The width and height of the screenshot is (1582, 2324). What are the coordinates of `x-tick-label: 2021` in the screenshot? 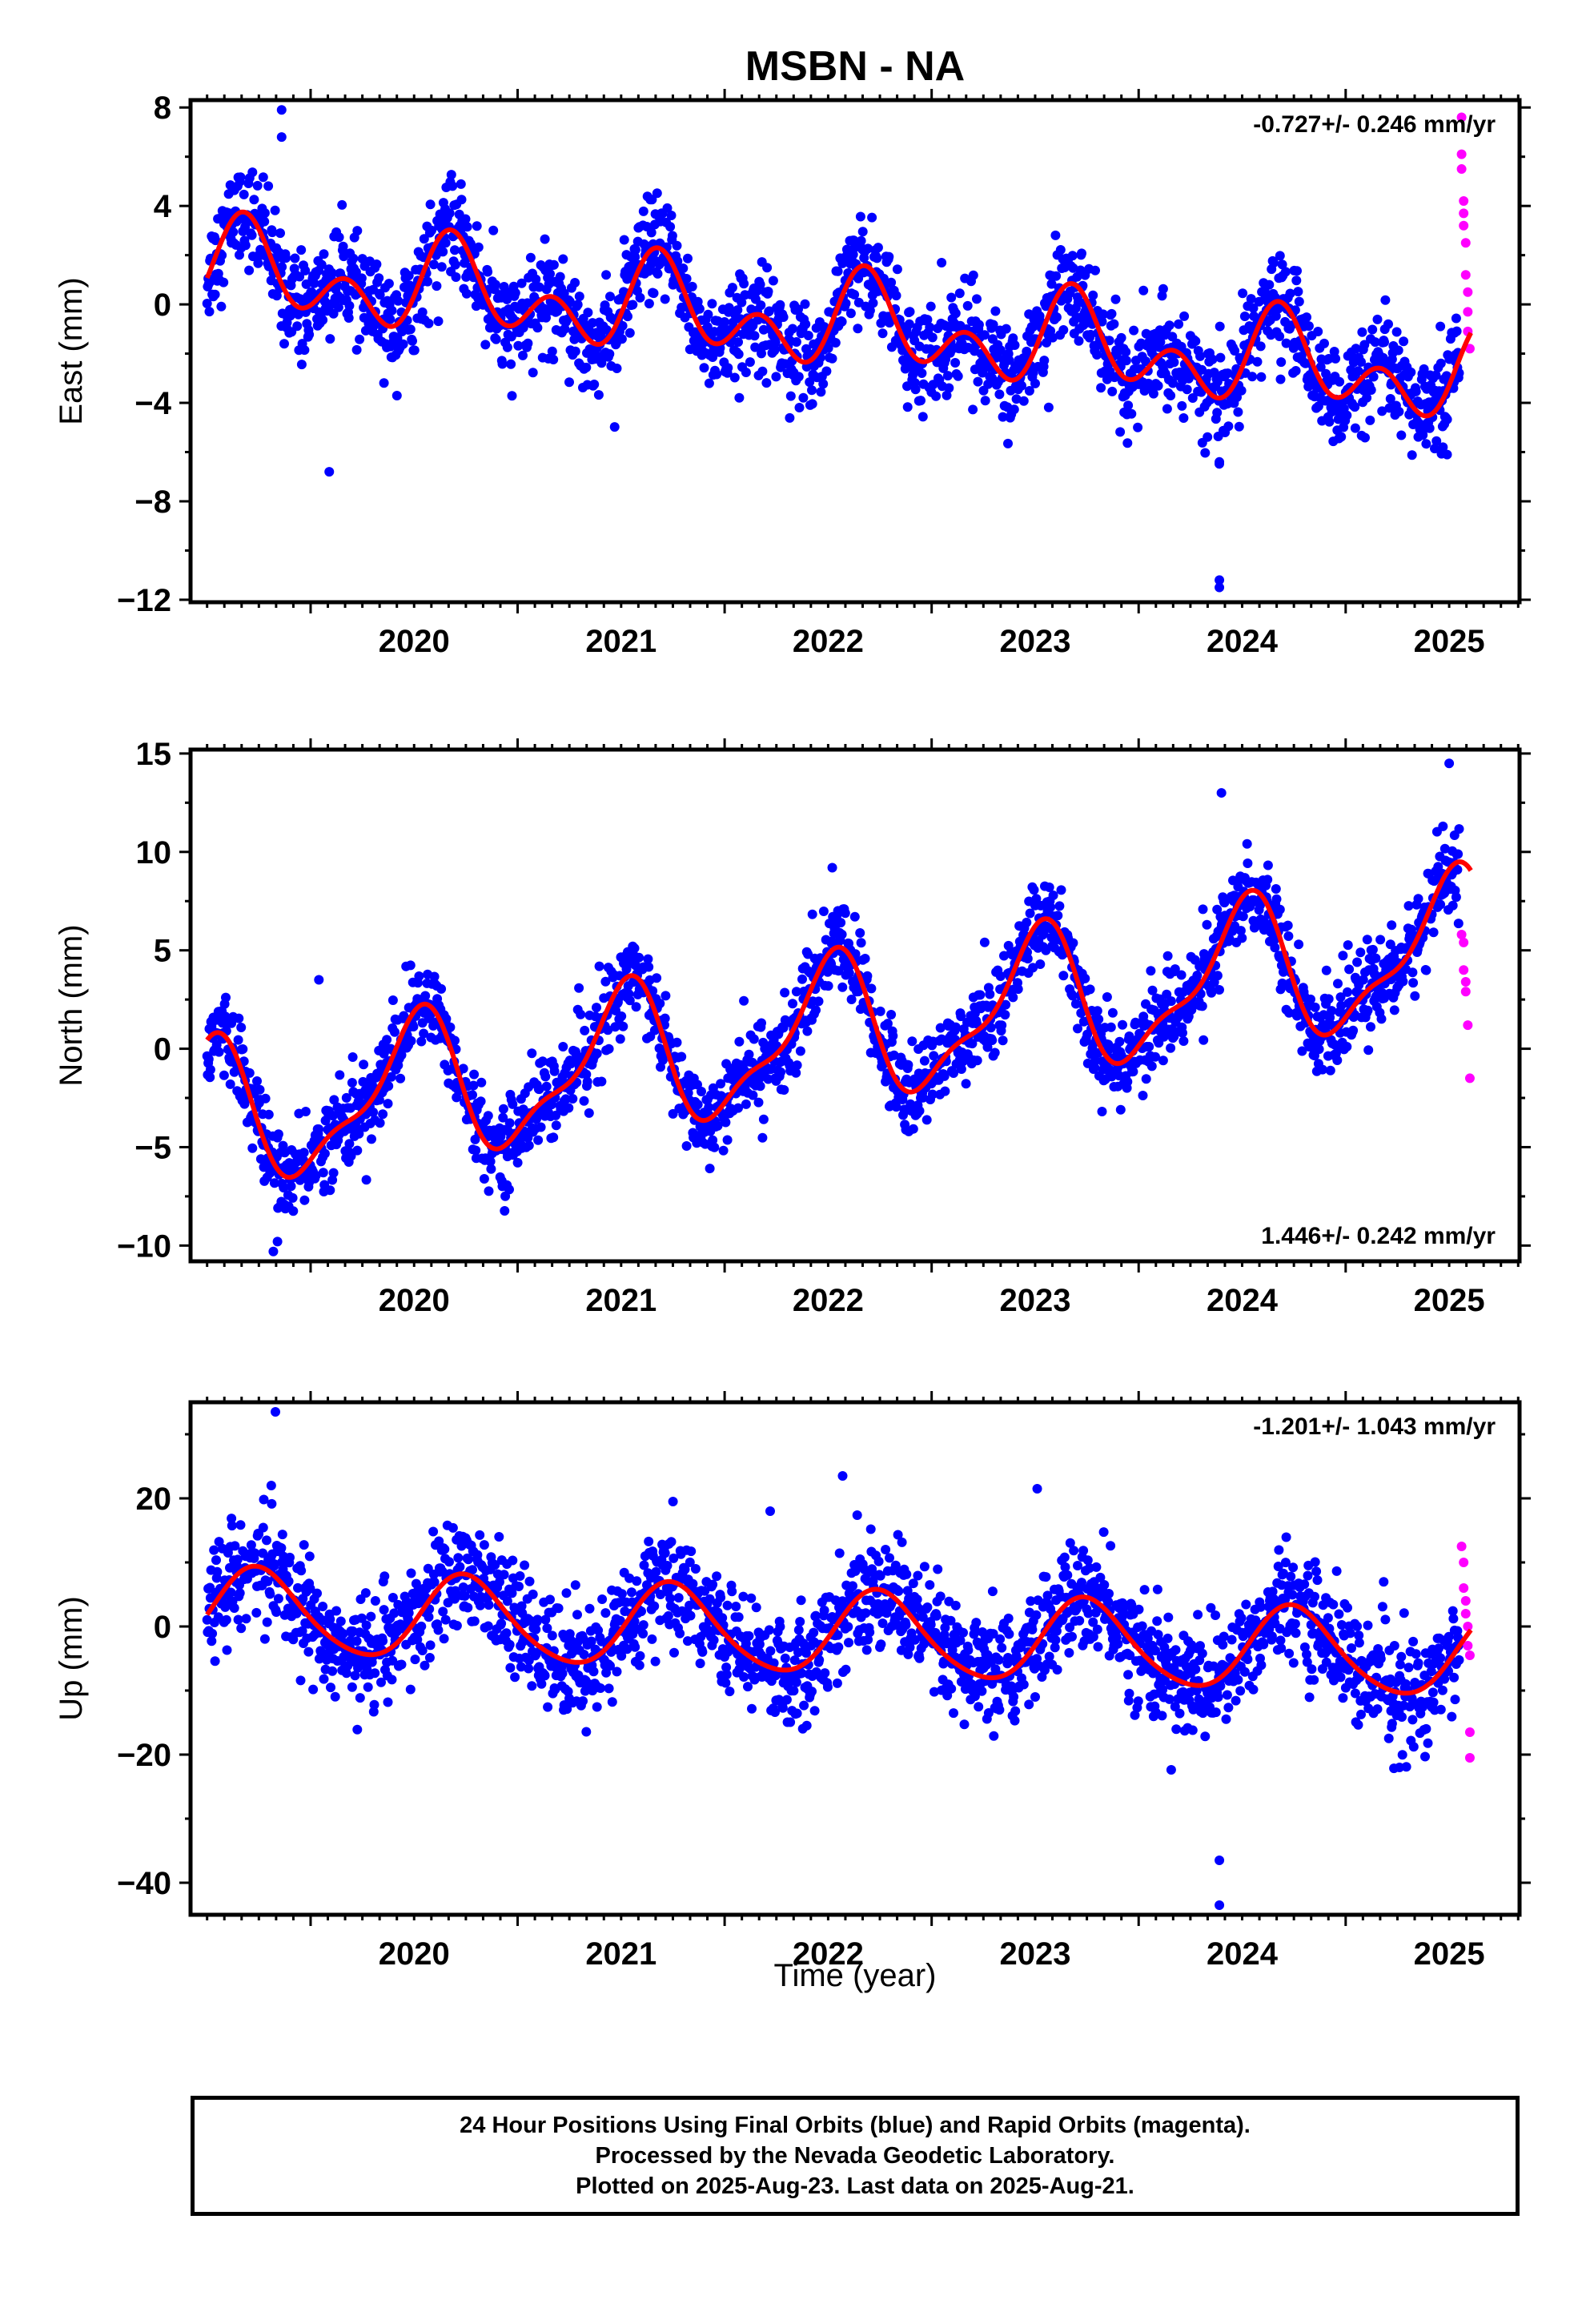 It's located at (620, 641).